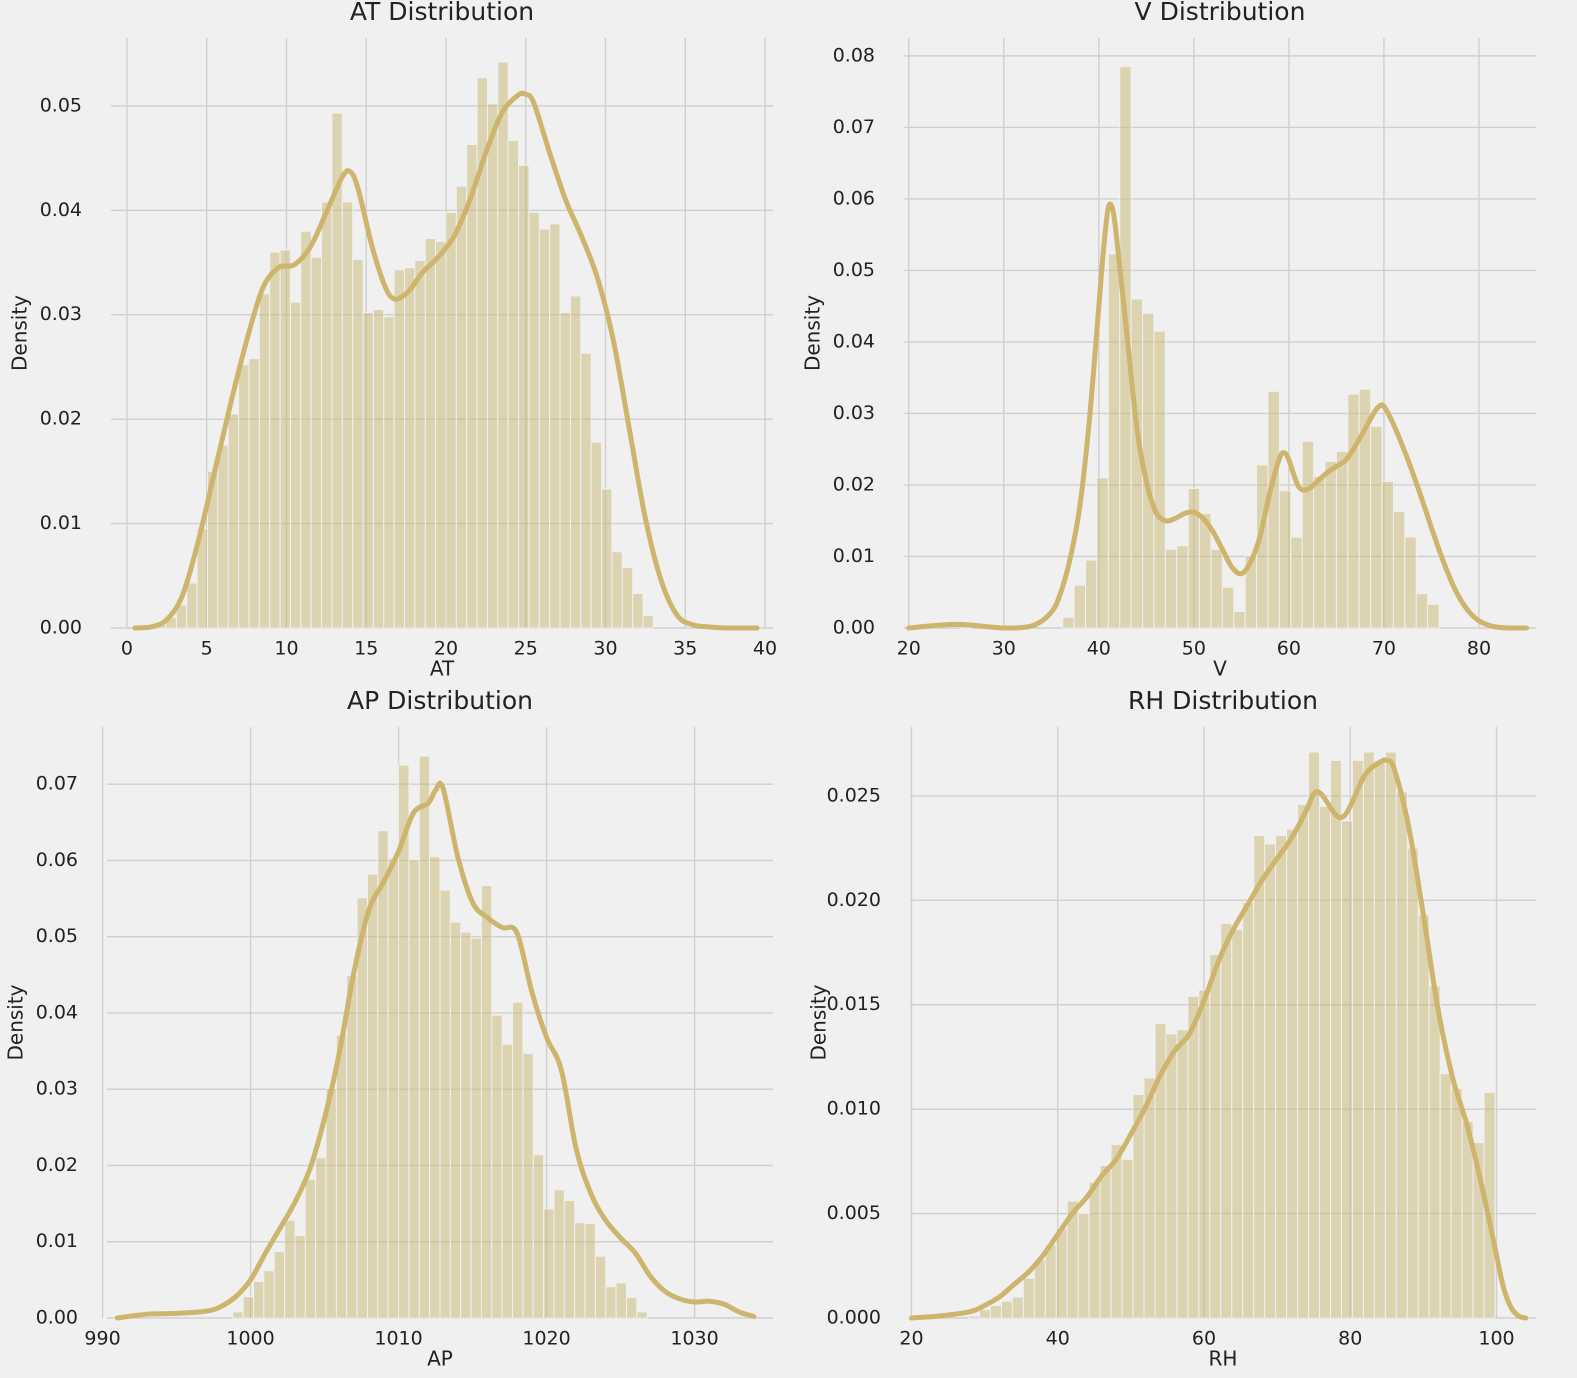  Describe the element at coordinates (366, 649) in the screenshot. I see `x-tick-label: 15` at that location.